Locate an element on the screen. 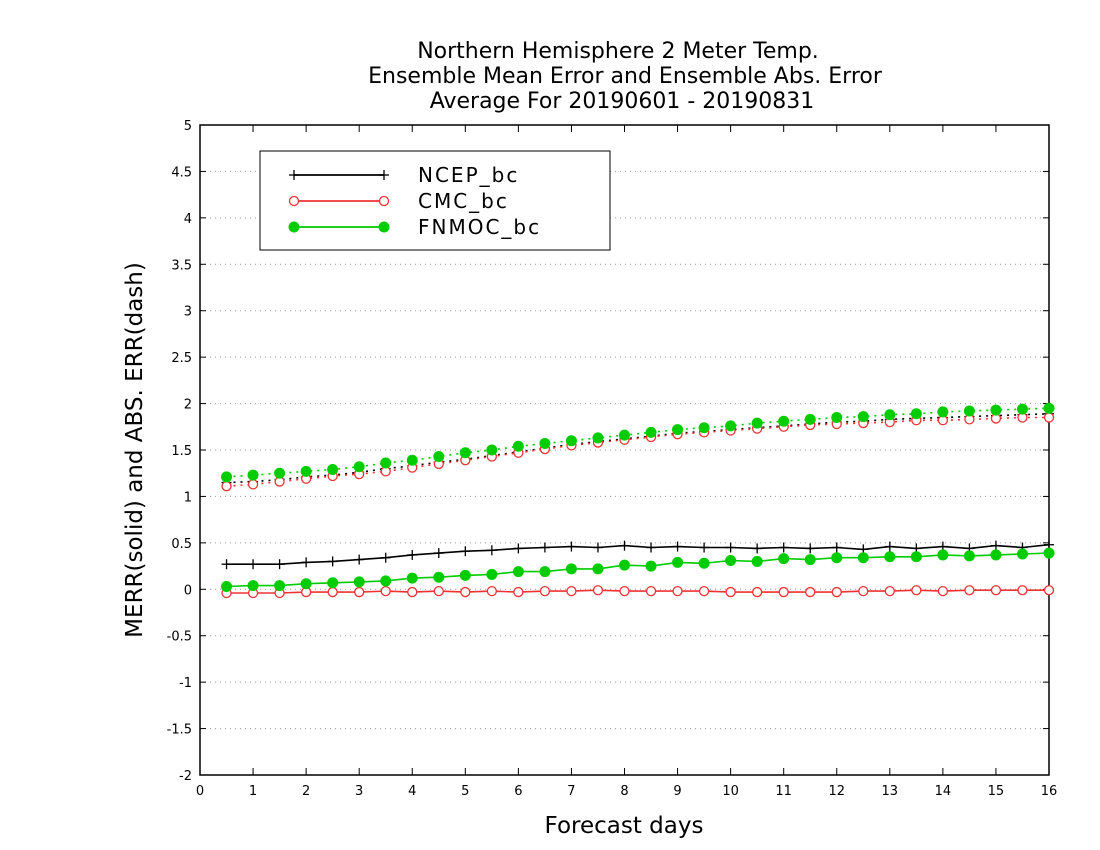  y-tick-label: 5 is located at coordinates (188, 126).